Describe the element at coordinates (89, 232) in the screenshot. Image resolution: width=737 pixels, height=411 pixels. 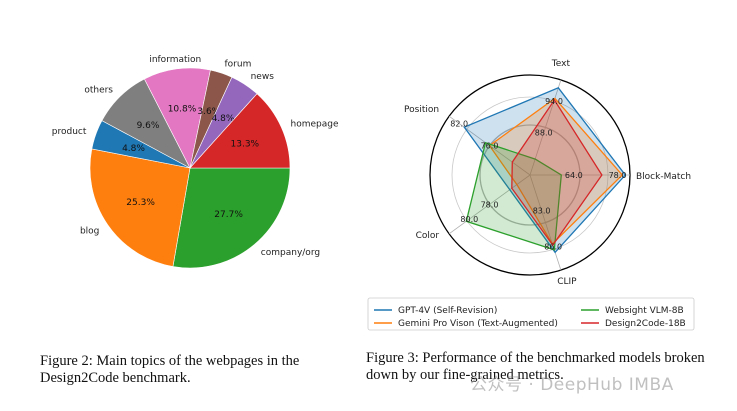
I see `pie-label-blog: blog` at that location.